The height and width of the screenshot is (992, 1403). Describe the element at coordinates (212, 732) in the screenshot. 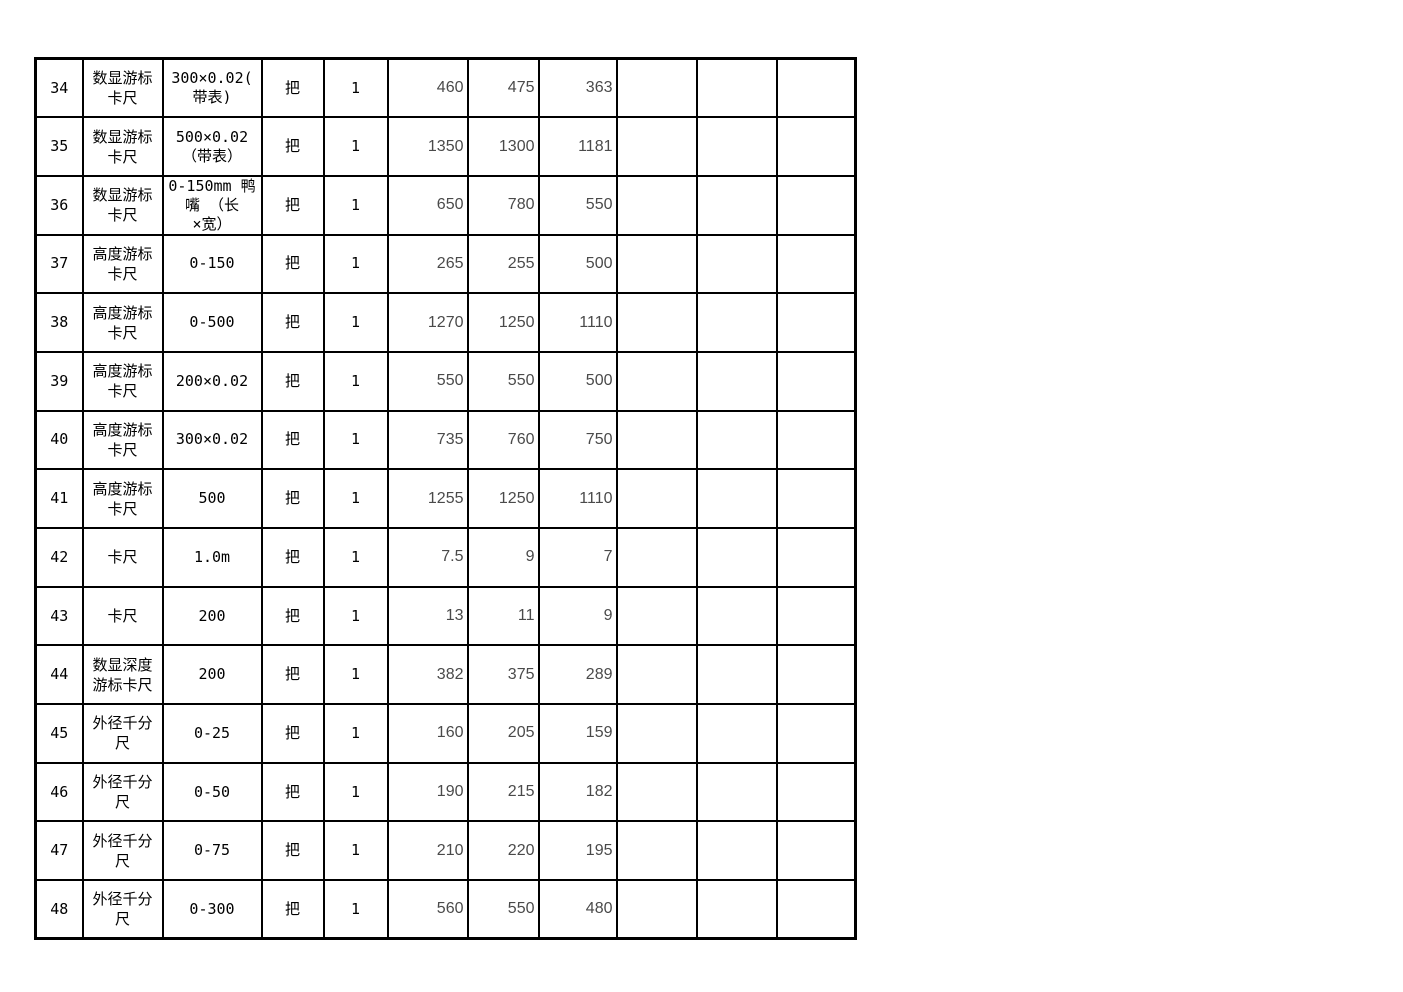

I see `specification-cell: 0-25` at that location.